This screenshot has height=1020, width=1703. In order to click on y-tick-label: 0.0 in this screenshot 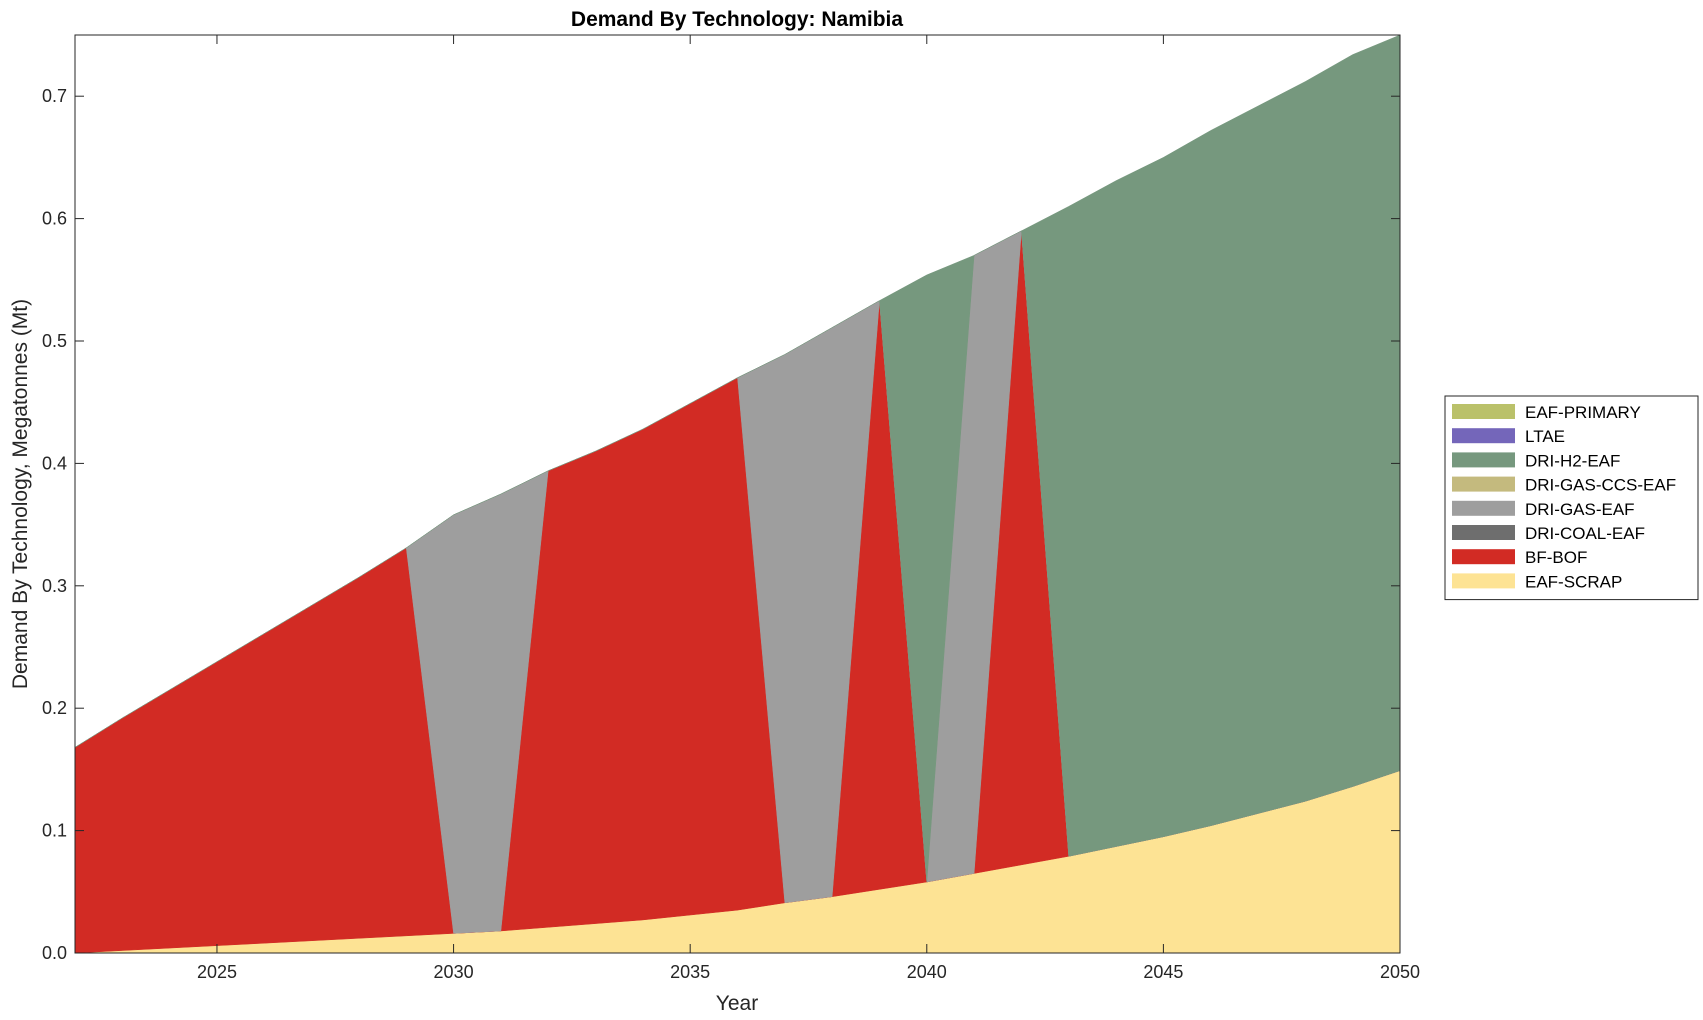, I will do `click(54, 953)`.